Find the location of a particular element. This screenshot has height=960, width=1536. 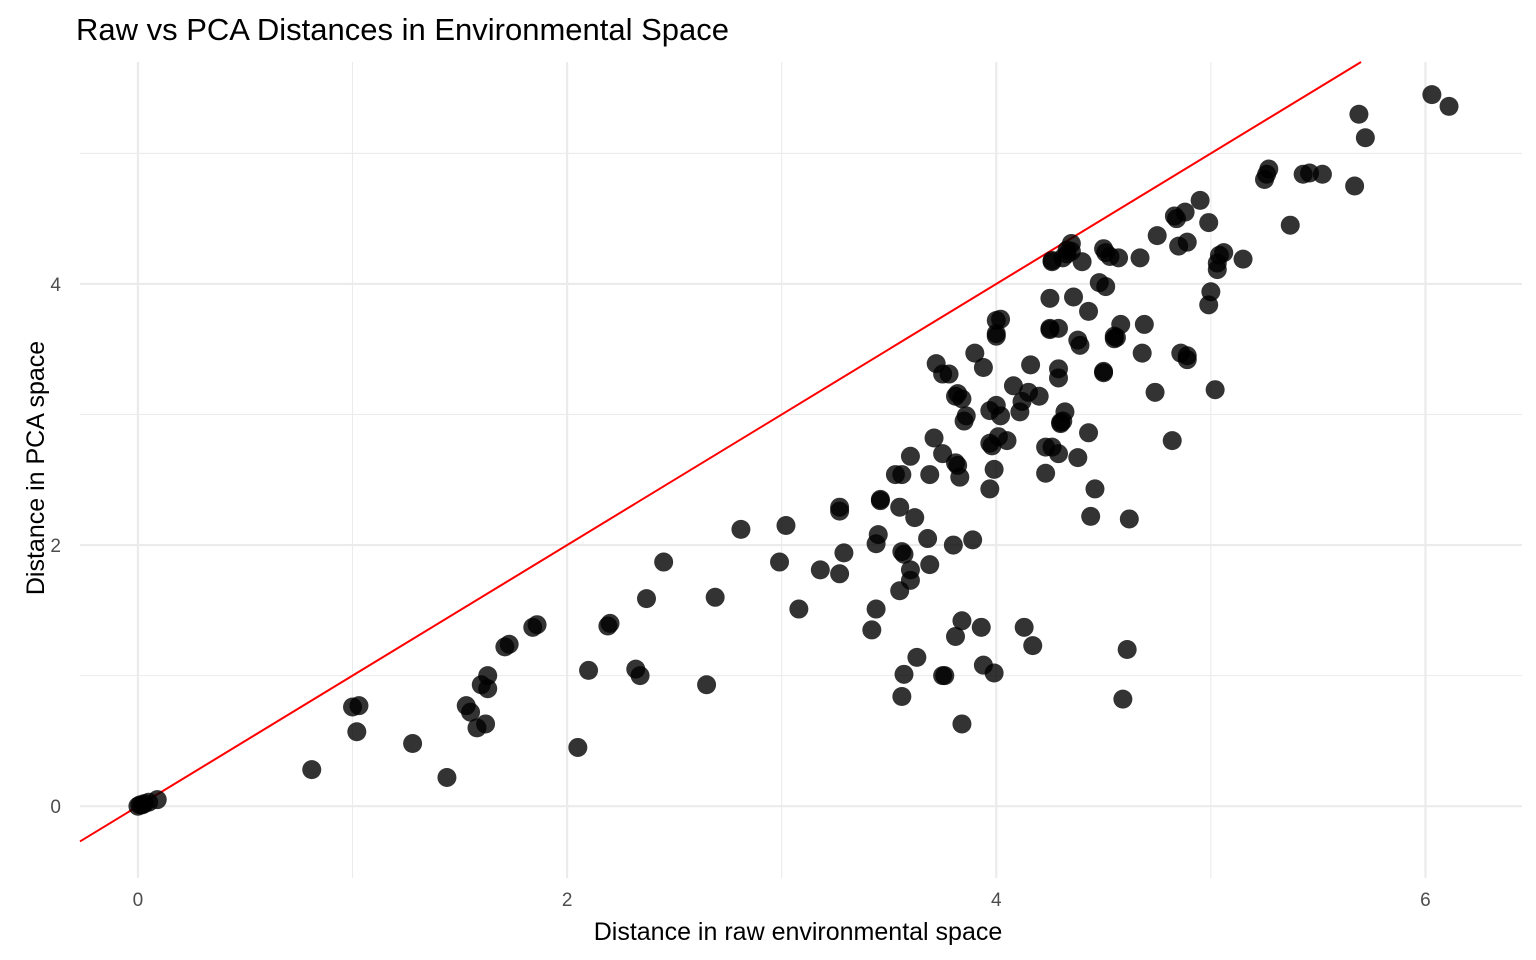

y-tick-label: 4 is located at coordinates (55, 285).